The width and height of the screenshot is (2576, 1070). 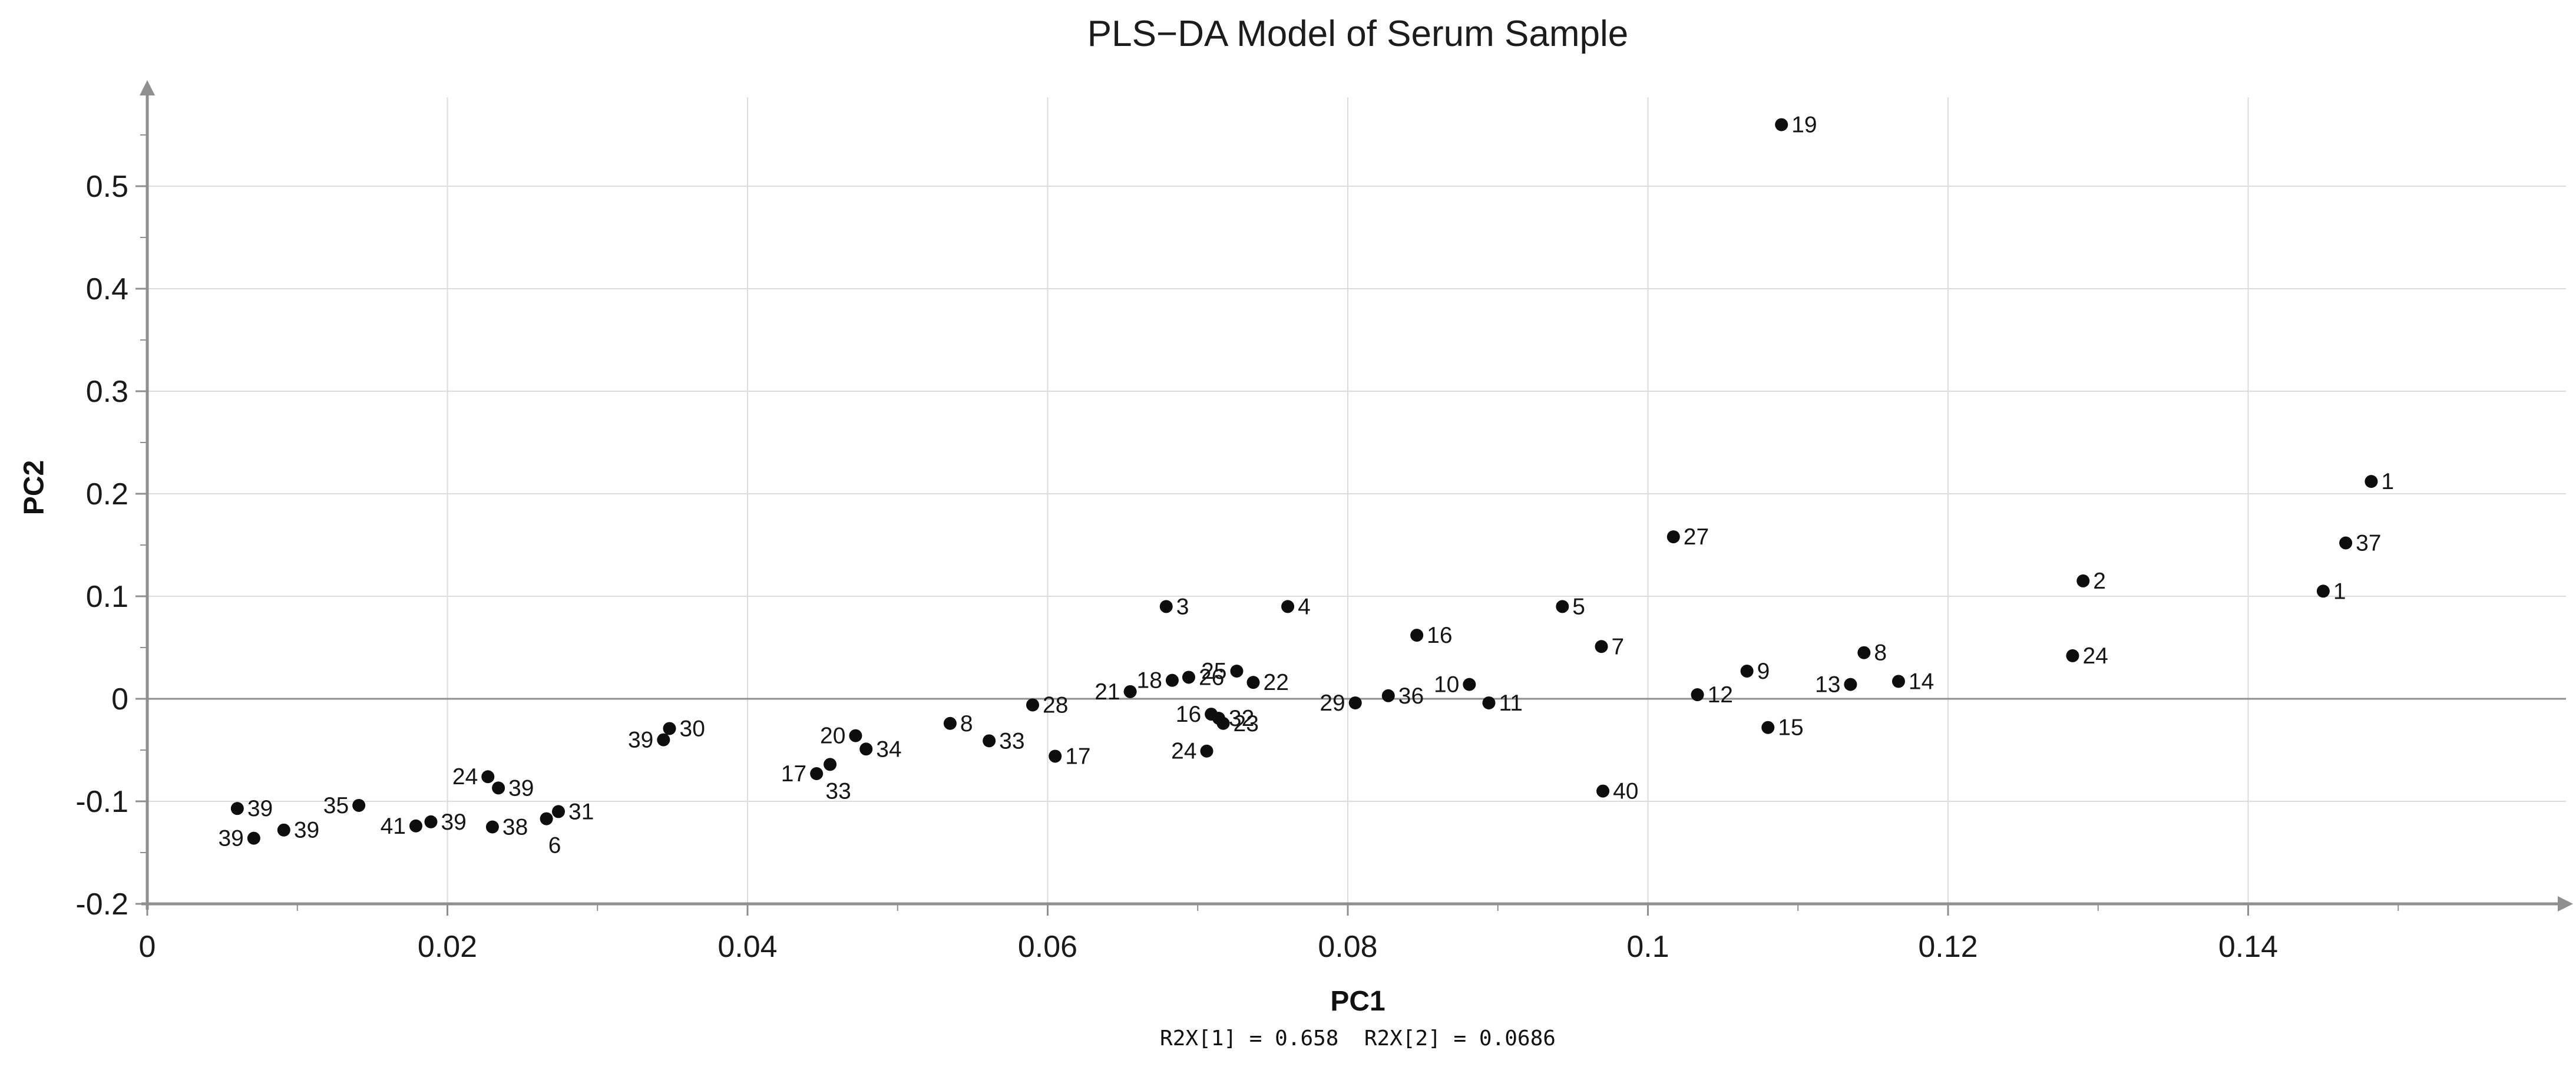 I want to click on point-label: 15, so click(x=1790, y=728).